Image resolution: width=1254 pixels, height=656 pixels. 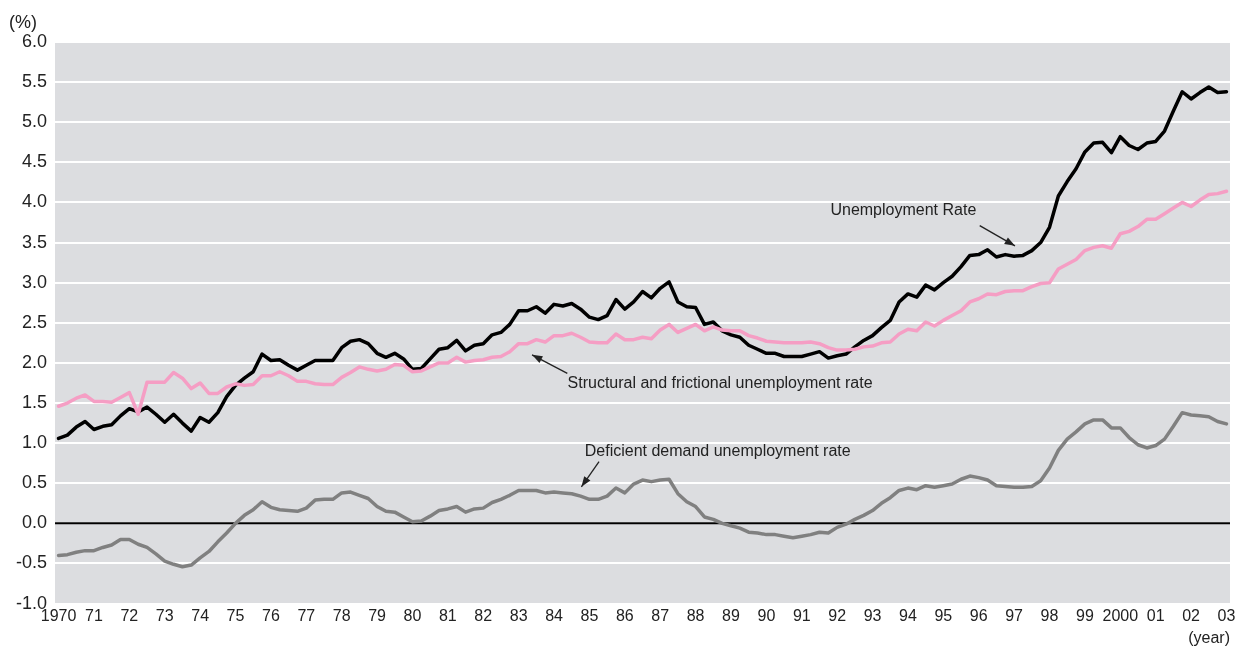 What do you see at coordinates (518, 615) in the screenshot?
I see `x-tick-label: 83` at bounding box center [518, 615].